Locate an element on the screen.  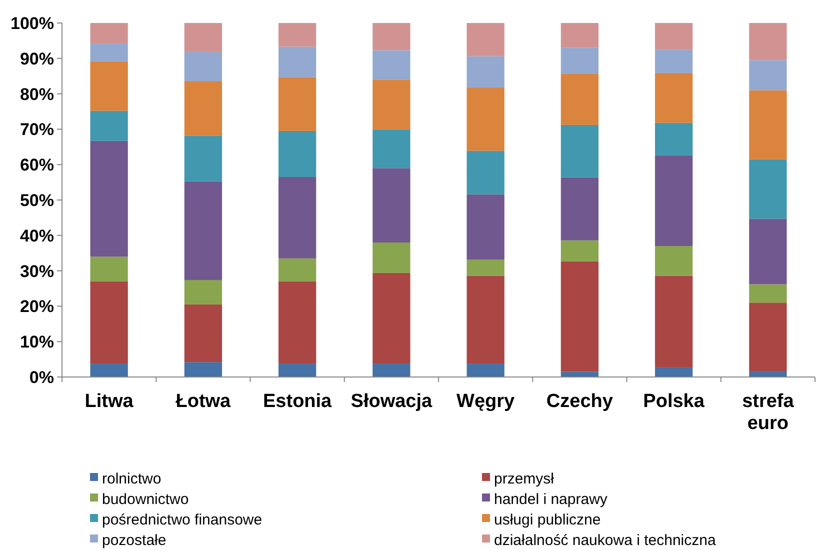
y-tick-label: 30% is located at coordinates (37, 271).